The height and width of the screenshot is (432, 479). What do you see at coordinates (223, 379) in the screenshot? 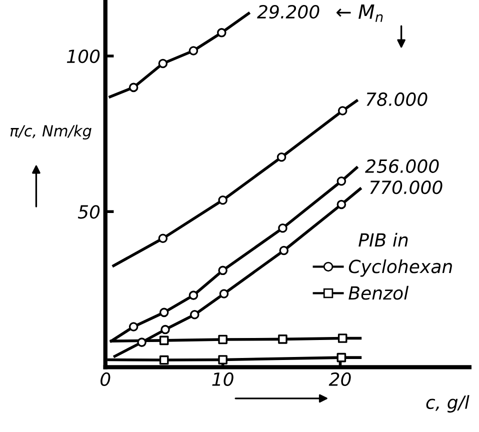
I see `x-tick-label: 10` at bounding box center [223, 379].